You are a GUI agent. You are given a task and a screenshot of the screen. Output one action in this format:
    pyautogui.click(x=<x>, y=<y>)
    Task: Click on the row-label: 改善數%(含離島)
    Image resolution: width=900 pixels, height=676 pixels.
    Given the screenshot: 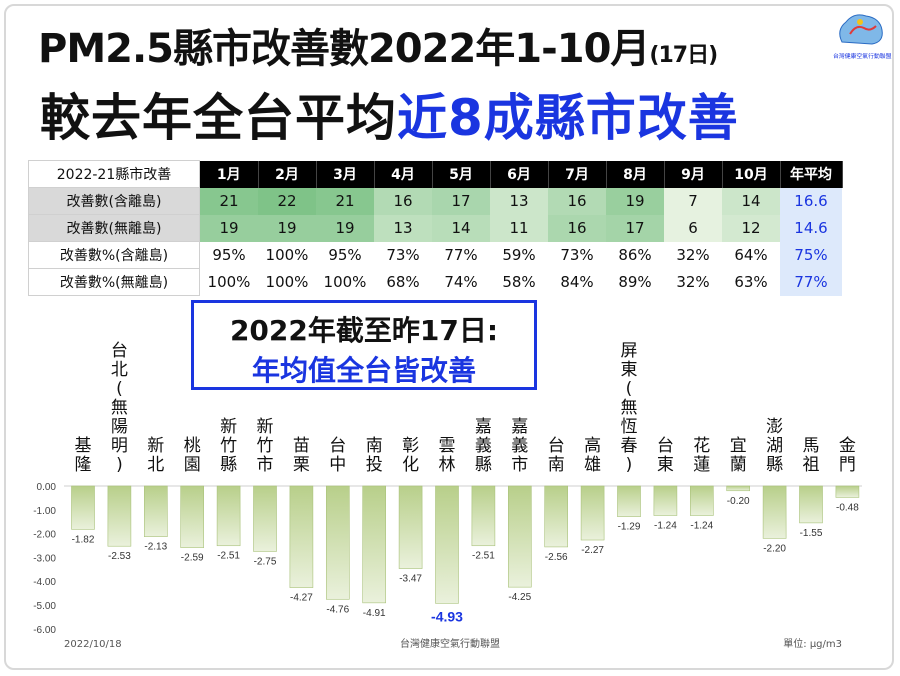 What is the action you would take?
    pyautogui.click(x=114, y=255)
    